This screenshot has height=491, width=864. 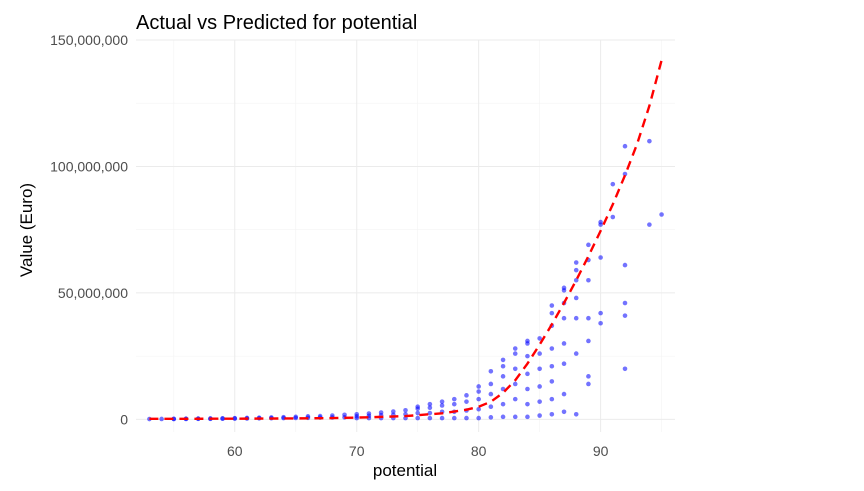 What do you see at coordinates (124, 419) in the screenshot?
I see `y-tick-label: 0` at bounding box center [124, 419].